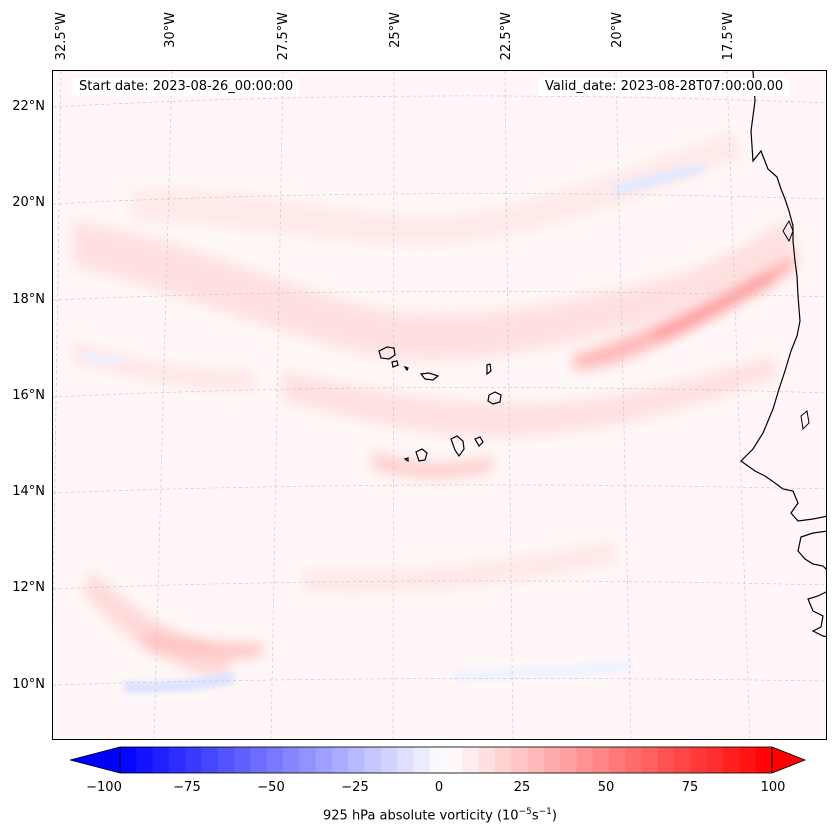 The width and height of the screenshot is (837, 839). Describe the element at coordinates (187, 787) in the screenshot. I see `colorbar-tick-minus-75: −75` at that location.